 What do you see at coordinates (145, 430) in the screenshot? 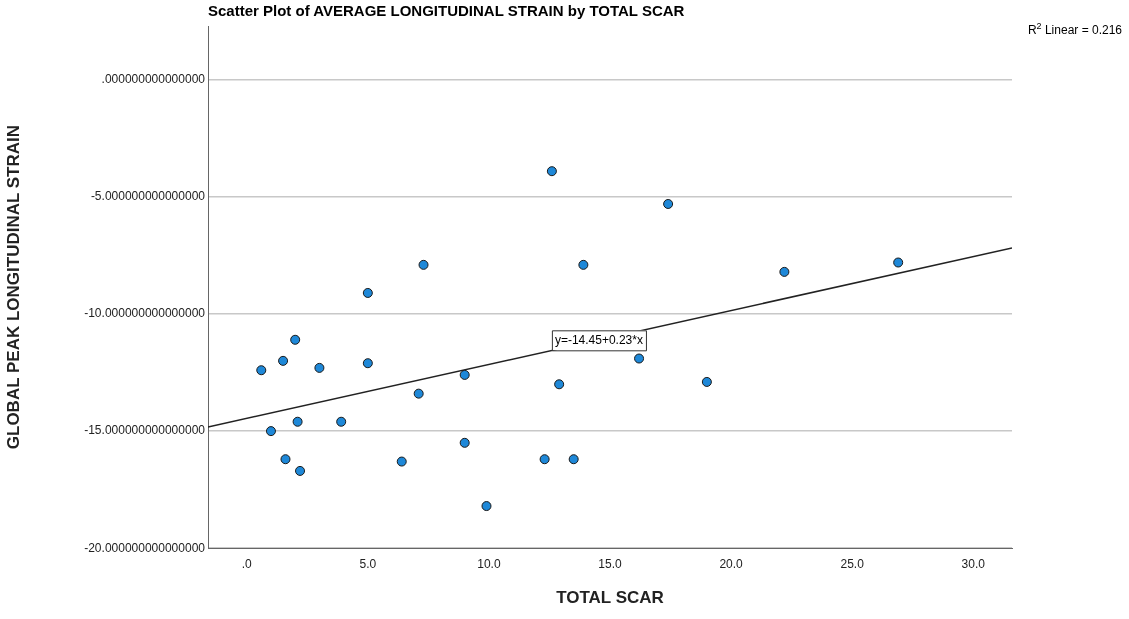
I see `y-tick-label: -15.000000000000000` at bounding box center [145, 430].